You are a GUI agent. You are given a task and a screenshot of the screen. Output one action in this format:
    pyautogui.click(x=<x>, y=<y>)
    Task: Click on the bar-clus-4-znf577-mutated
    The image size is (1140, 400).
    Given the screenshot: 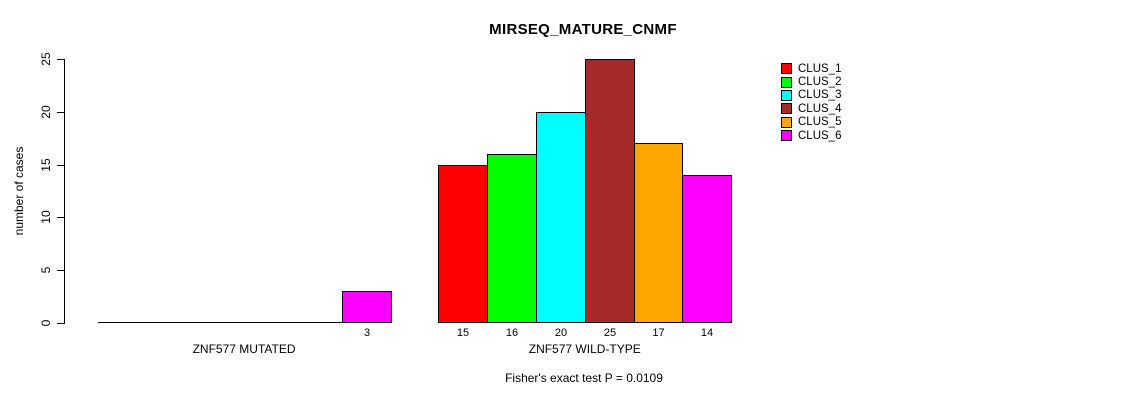 What is the action you would take?
    pyautogui.click(x=269, y=322)
    